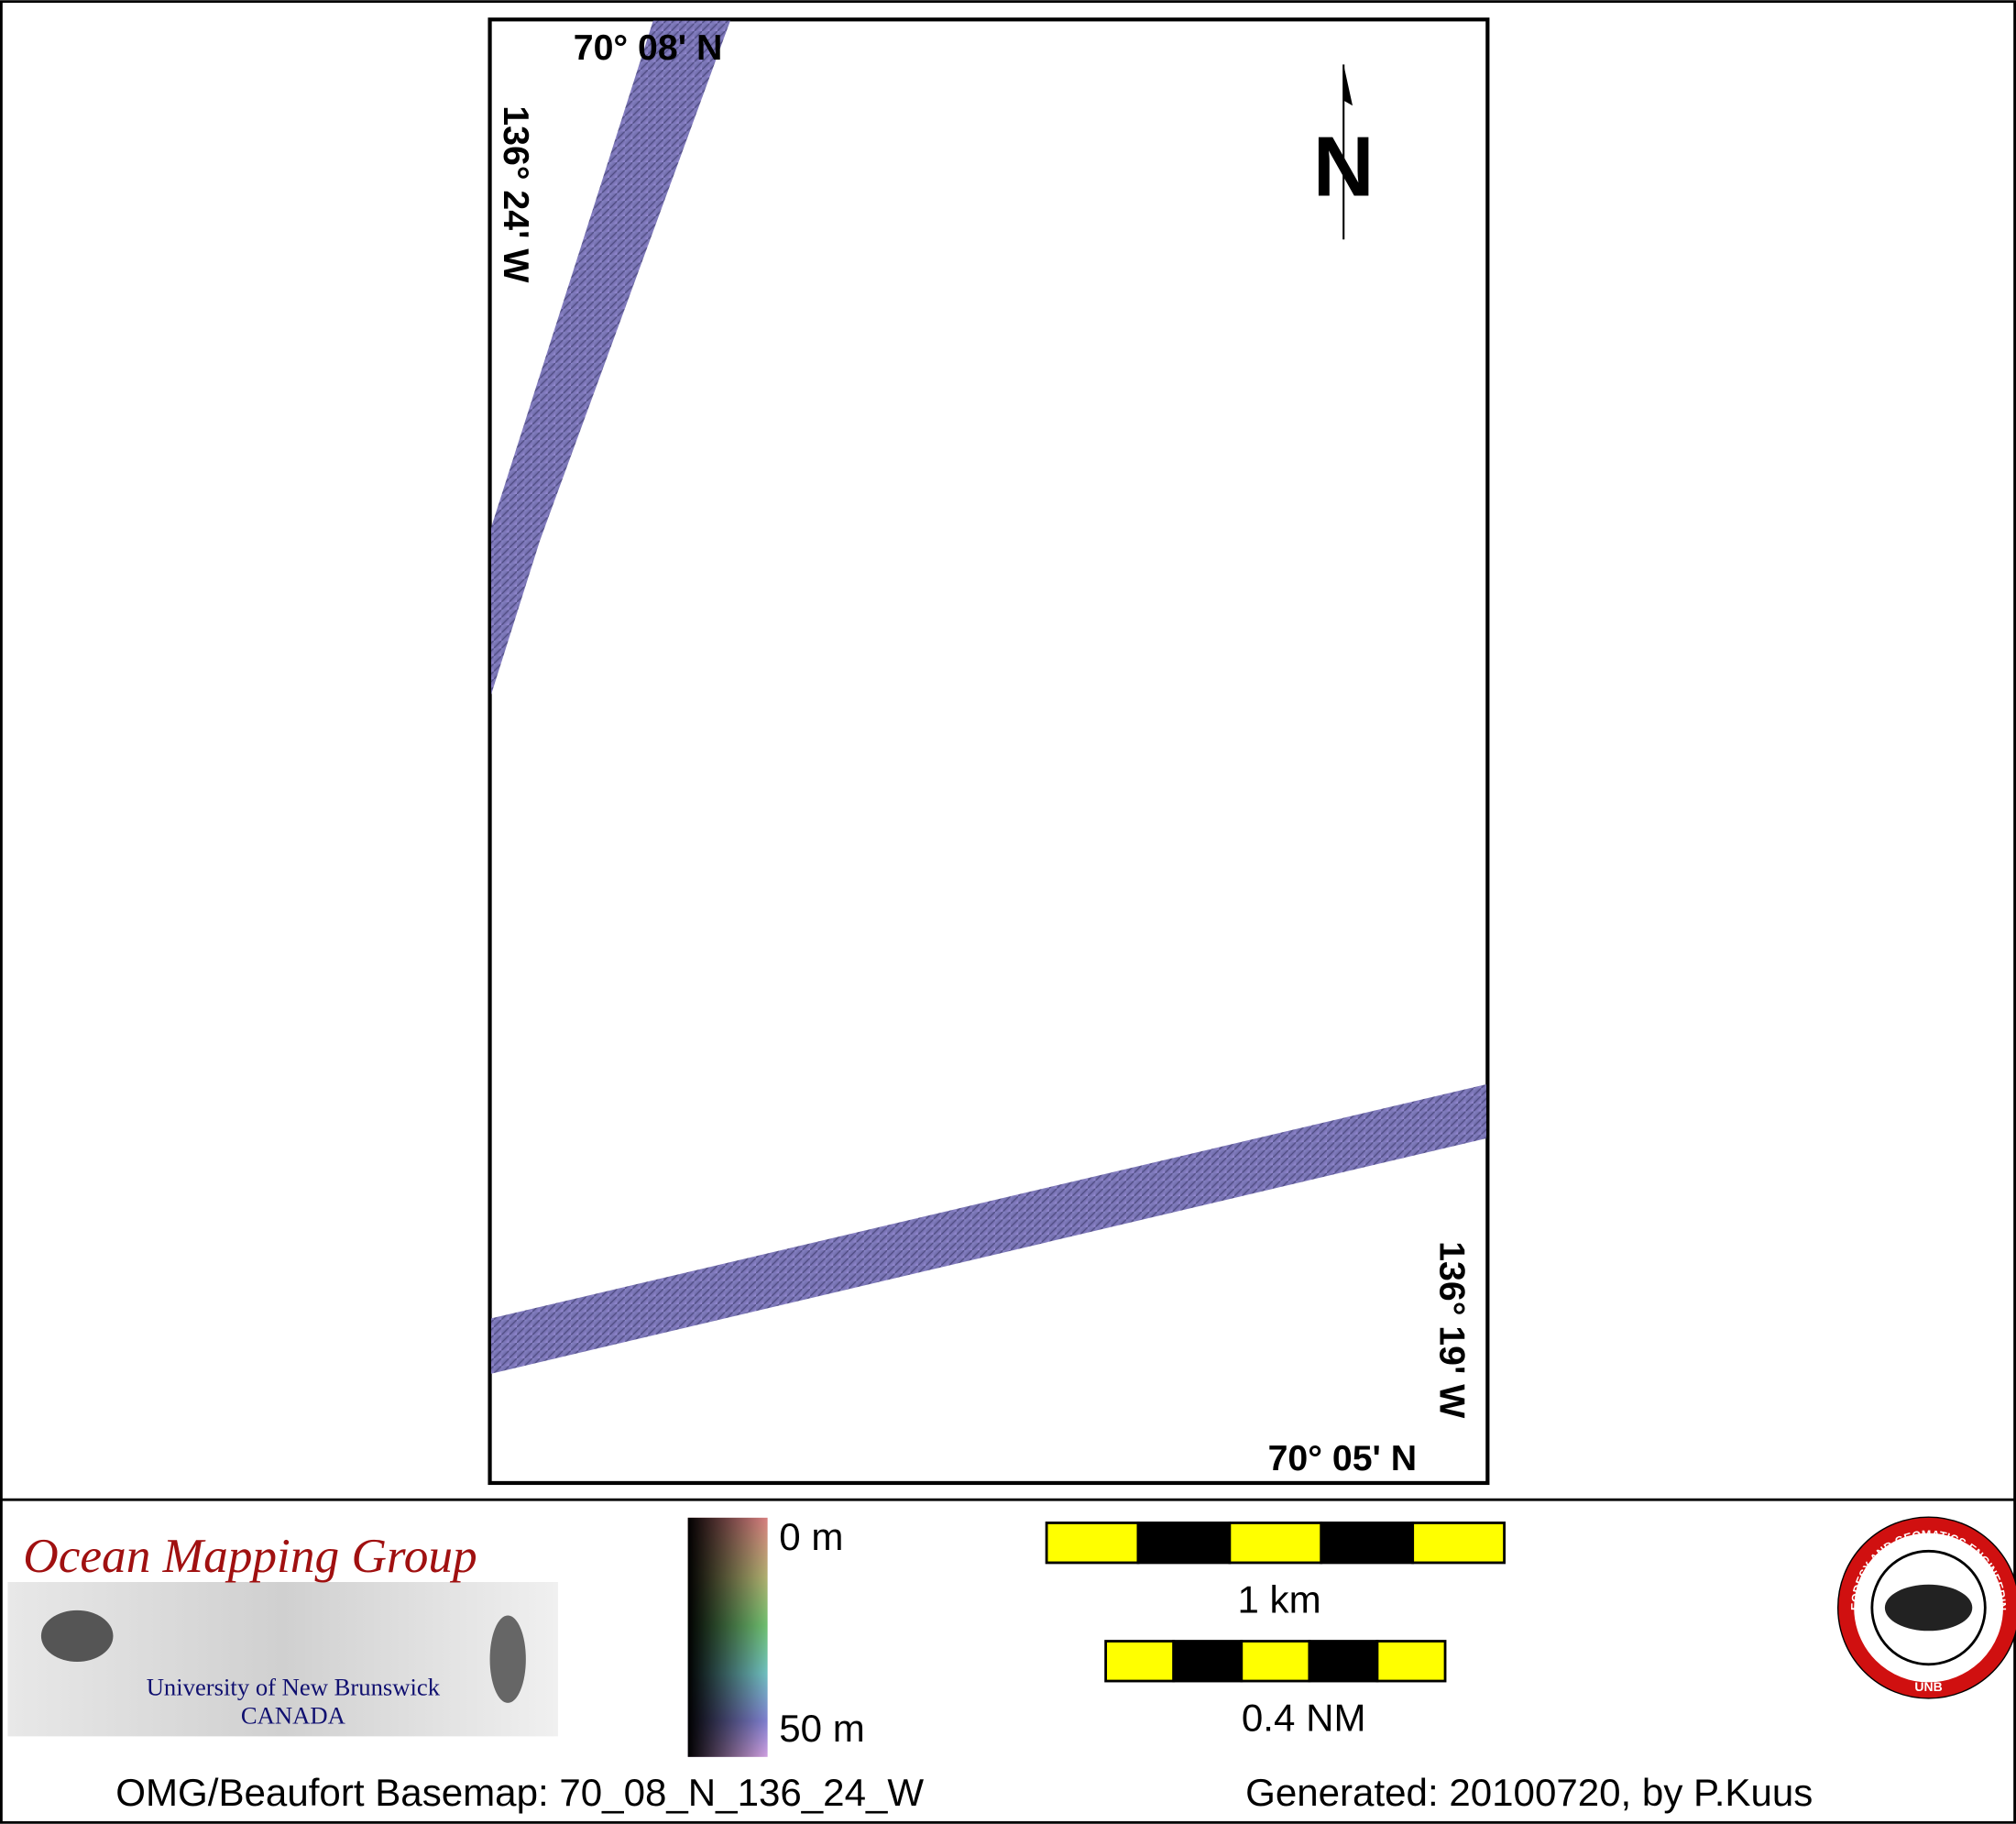 The width and height of the screenshot is (2016, 1824). What do you see at coordinates (1304, 1718) in the screenshot?
I see `scale-label: 0.4 NM` at bounding box center [1304, 1718].